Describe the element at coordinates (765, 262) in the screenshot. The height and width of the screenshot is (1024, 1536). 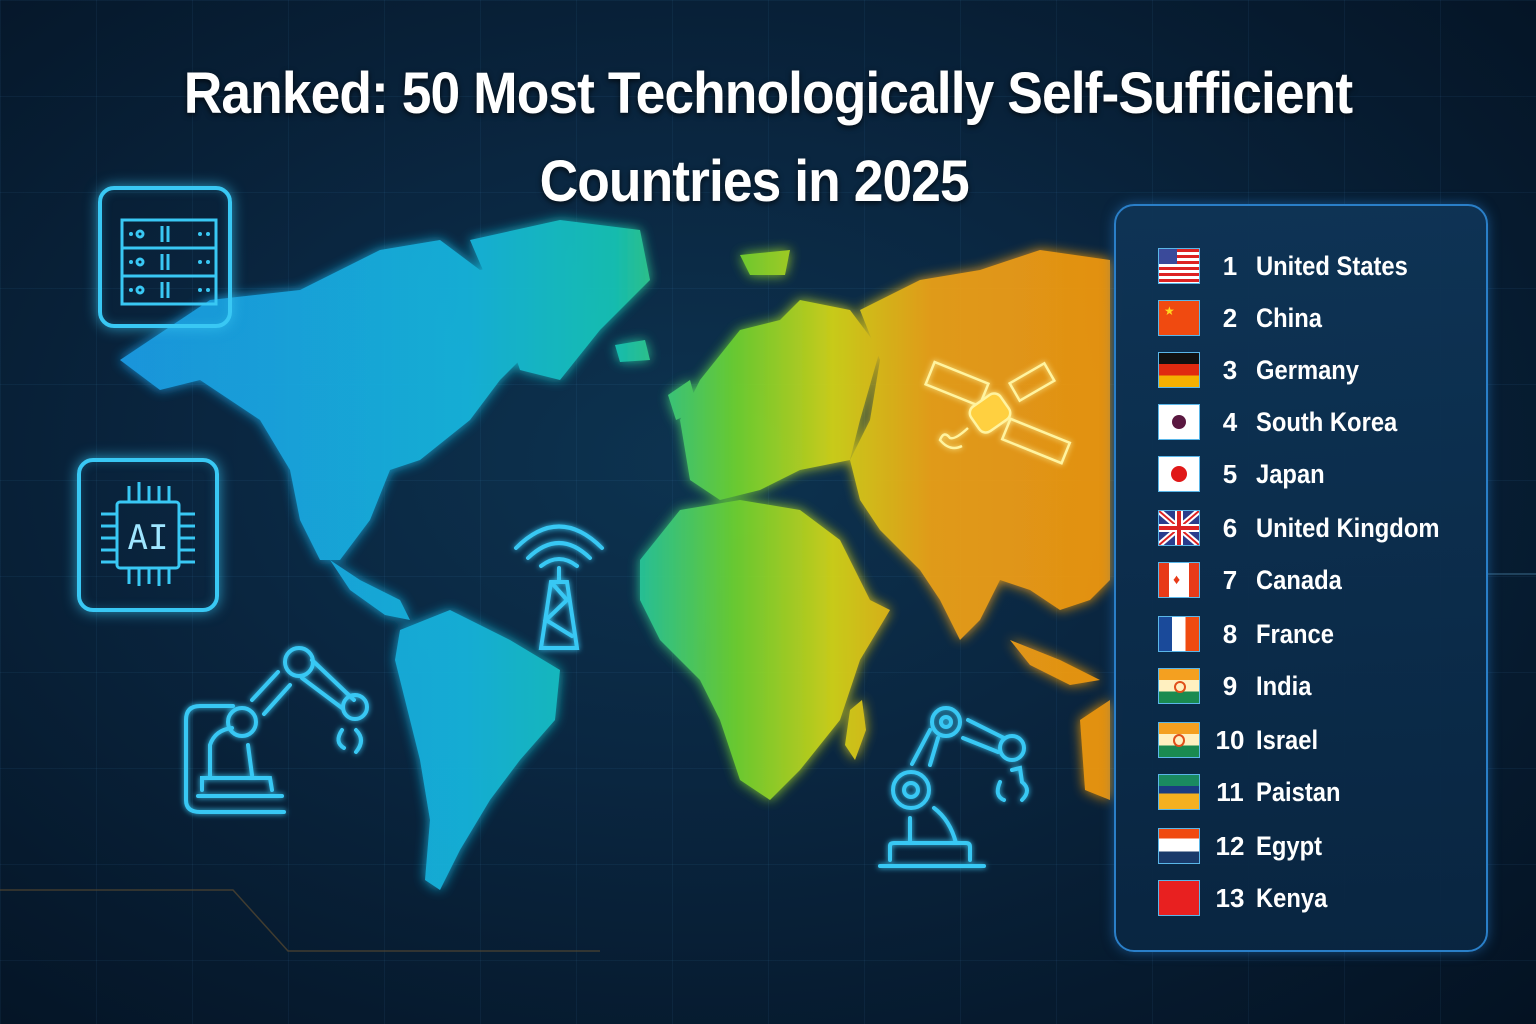
I see `arctic-islands` at that location.